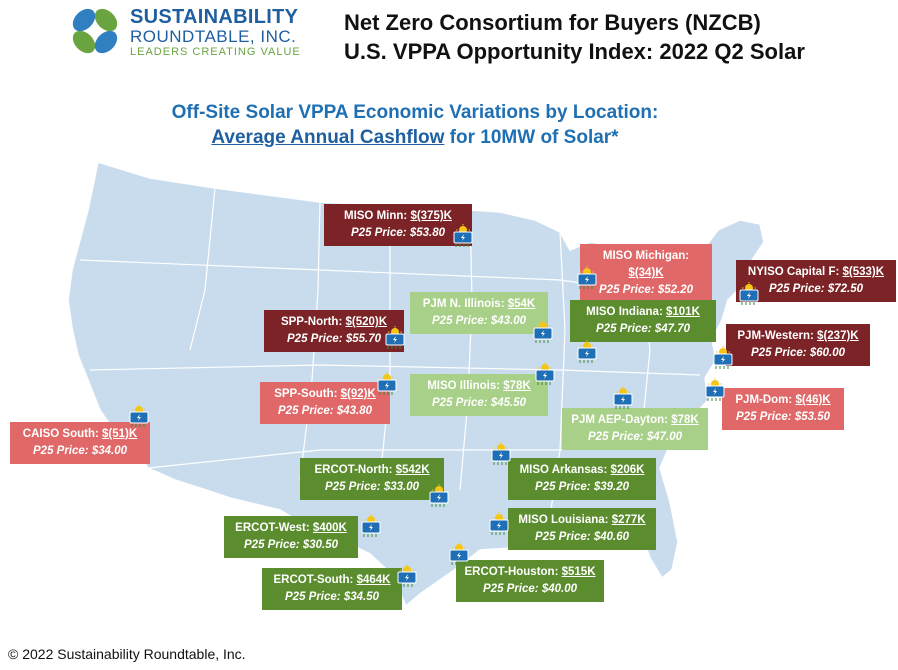 Image resolution: width=898 pixels, height=670 pixels. Describe the element at coordinates (798, 345) in the screenshot. I see `region-pjm-western: PJM-Western: $(237)K P25 Price: $60.00` at that location.